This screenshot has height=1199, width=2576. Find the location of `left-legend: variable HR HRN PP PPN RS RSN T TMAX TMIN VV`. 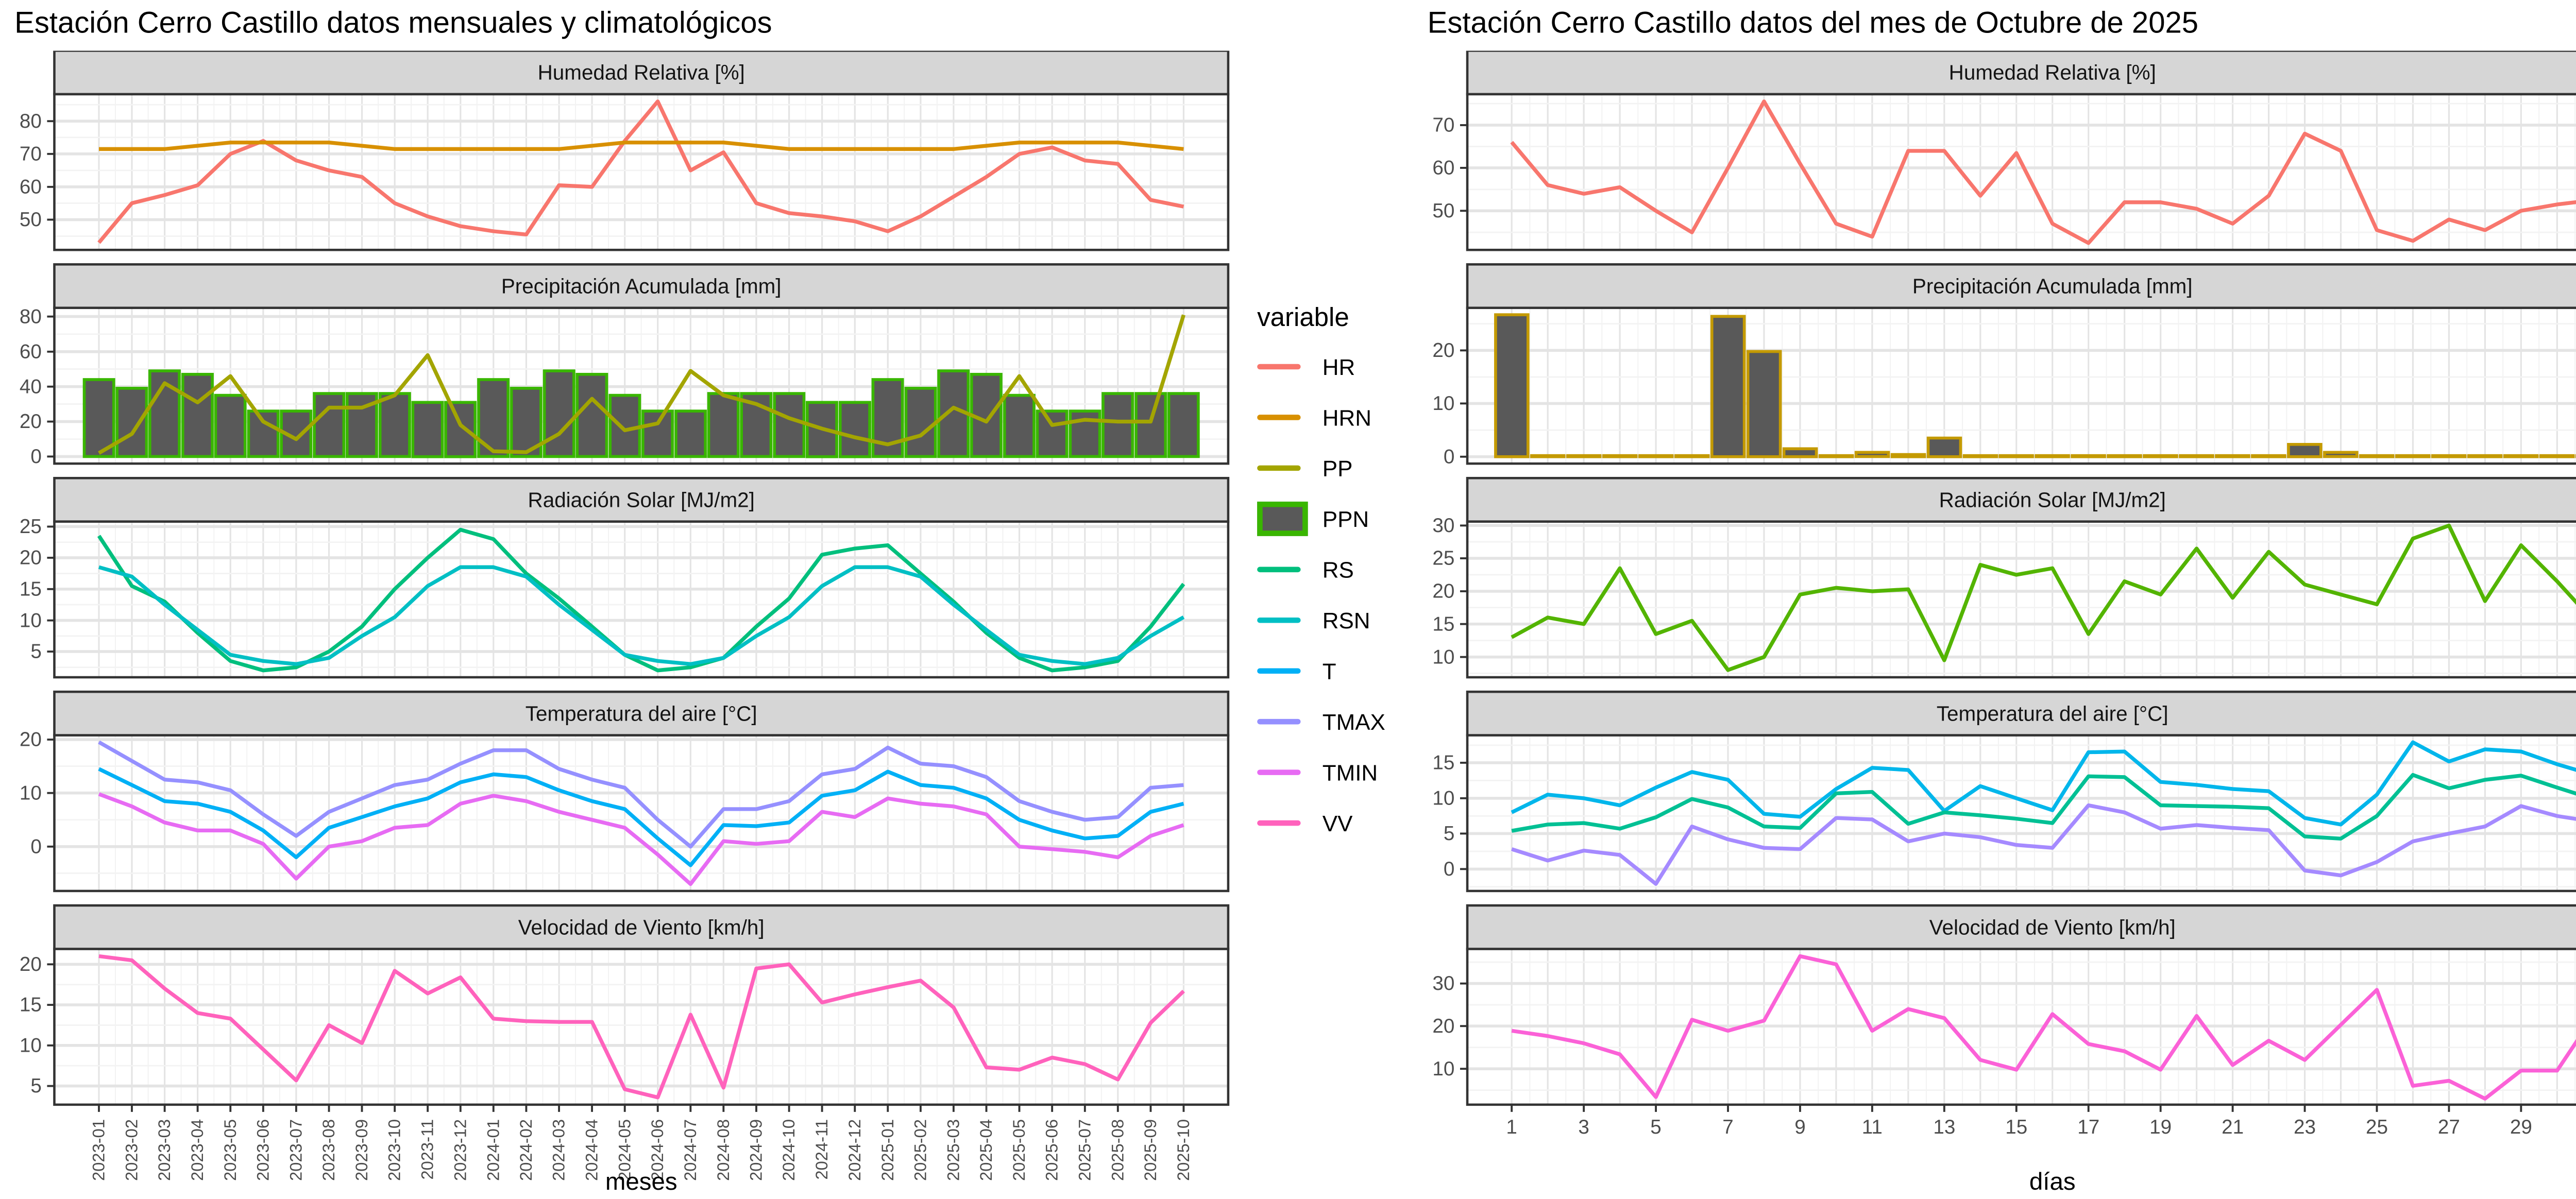

left-legend: variable HR HRN PP PPN RS RSN T TMAX TMIN VV is located at coordinates (1322, 599).